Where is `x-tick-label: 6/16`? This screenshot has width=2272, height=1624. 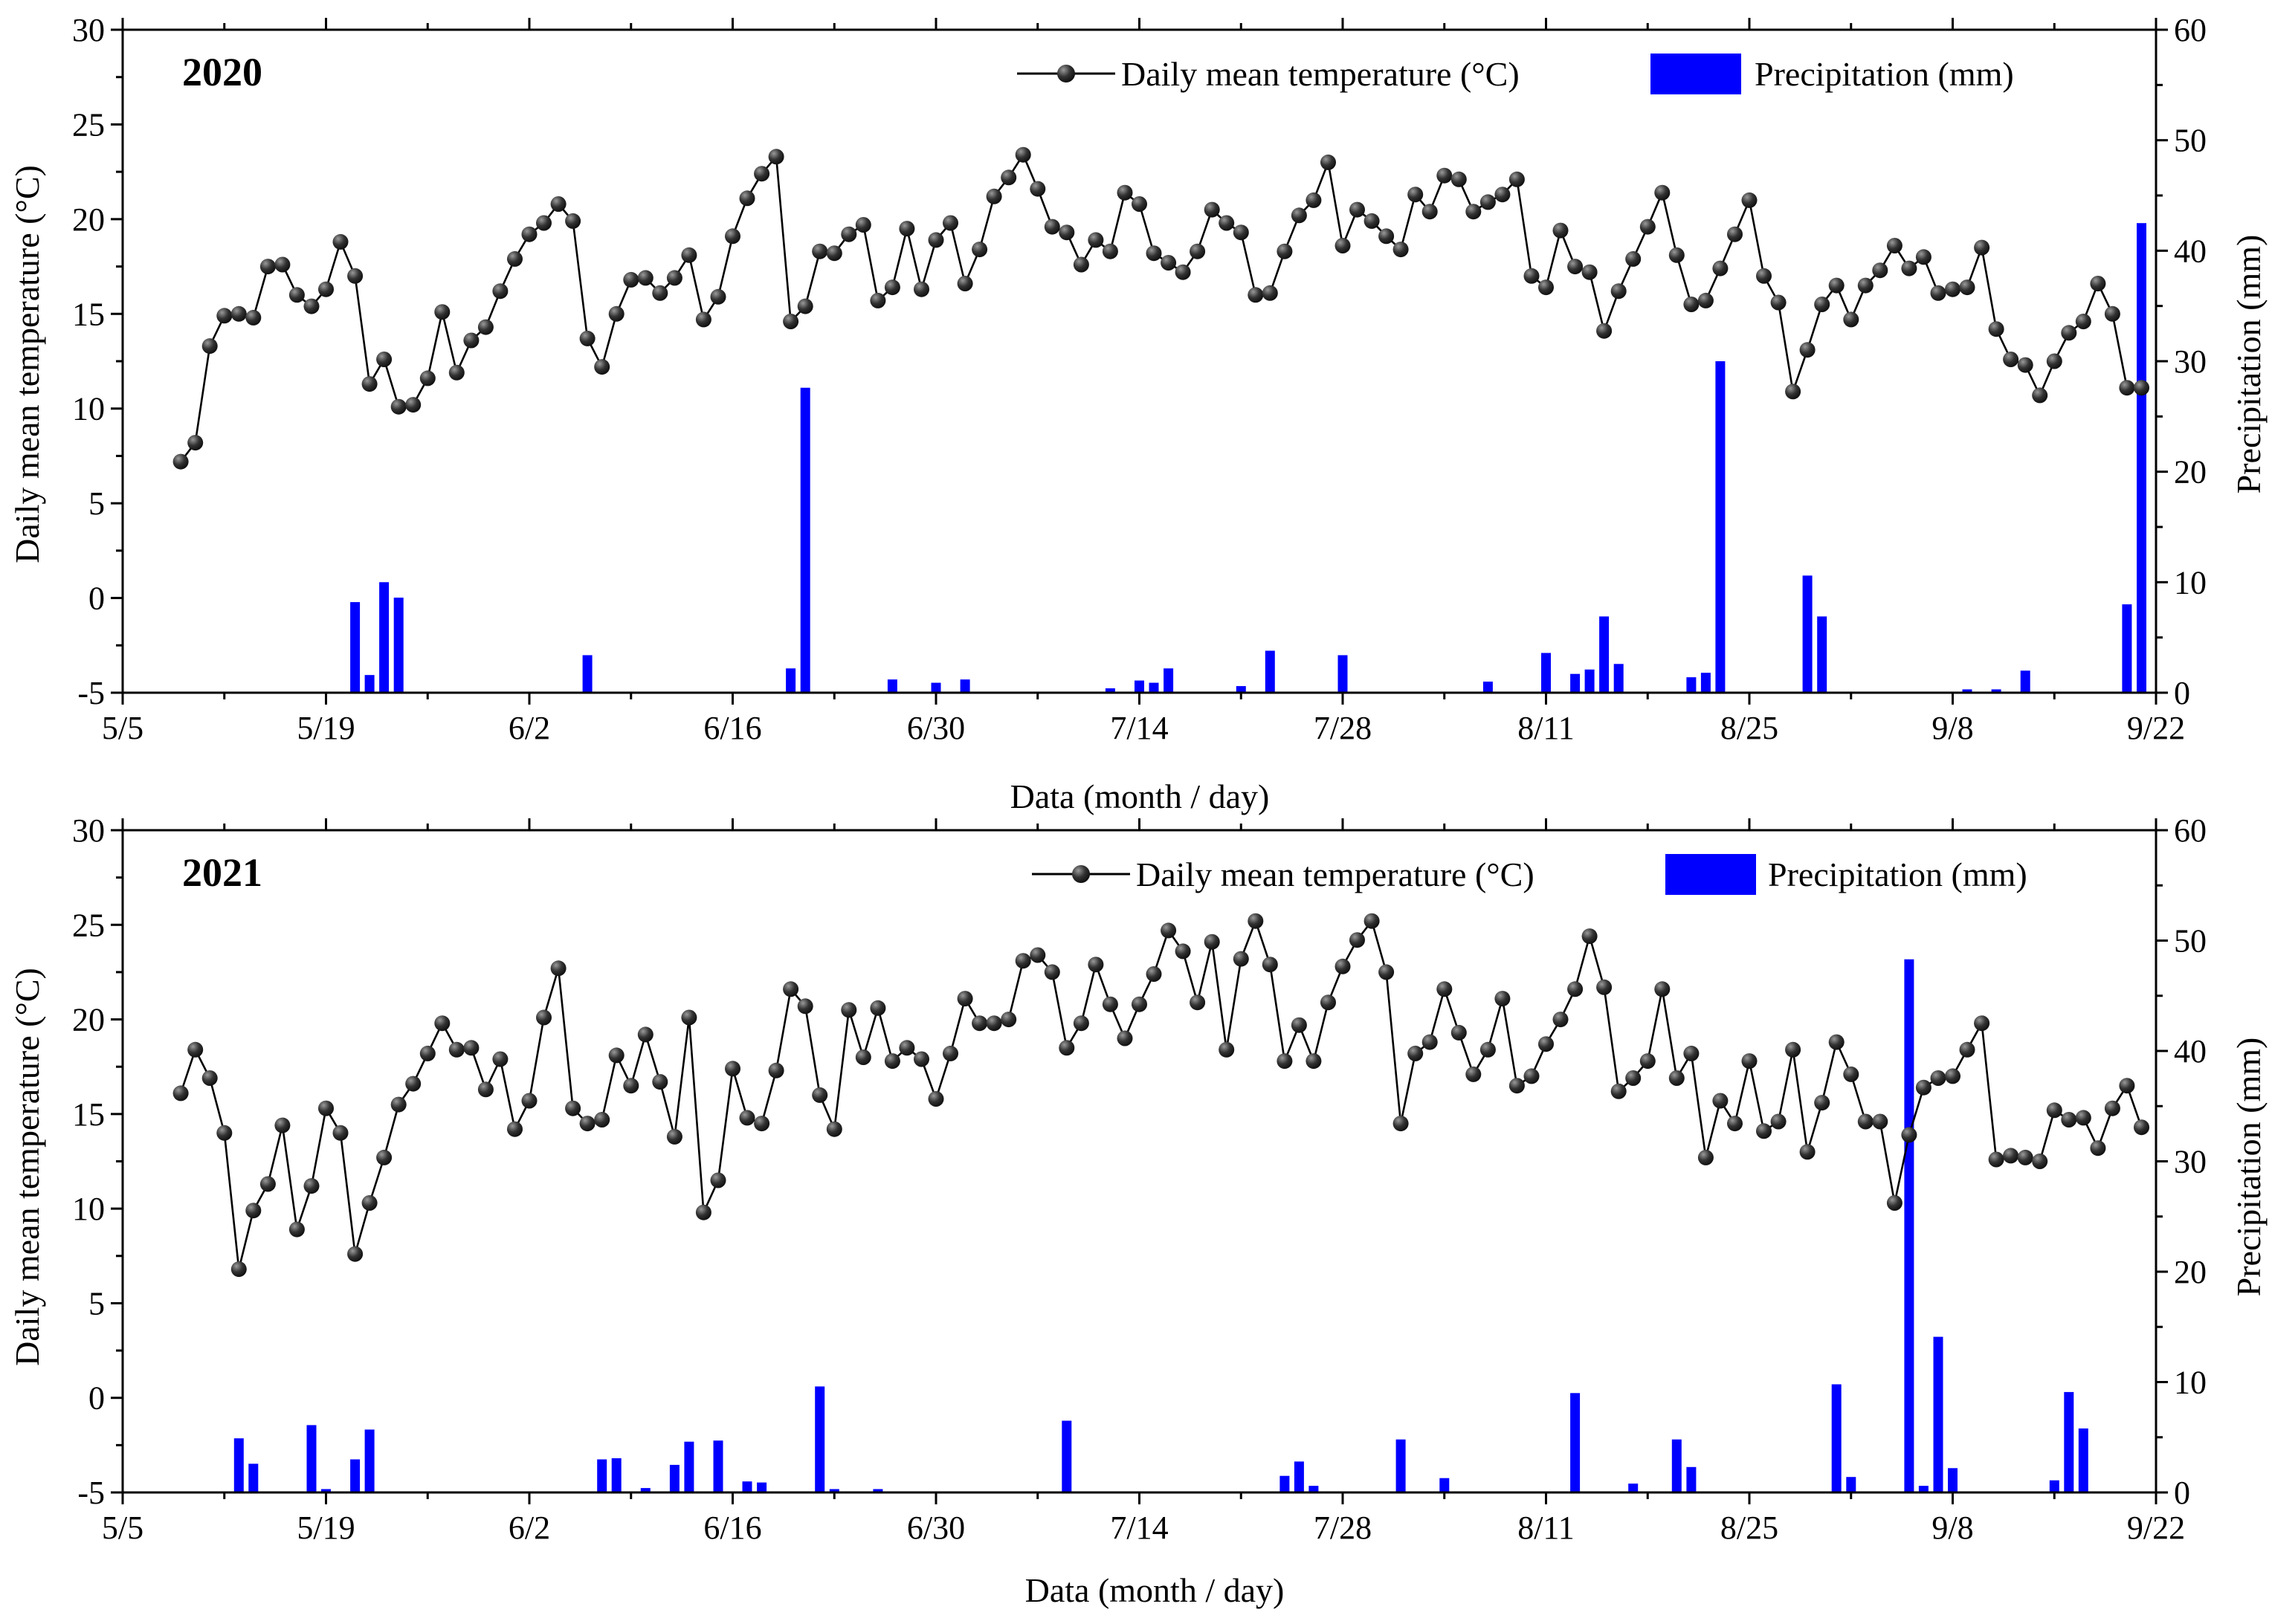
x-tick-label: 6/16 is located at coordinates (732, 1528).